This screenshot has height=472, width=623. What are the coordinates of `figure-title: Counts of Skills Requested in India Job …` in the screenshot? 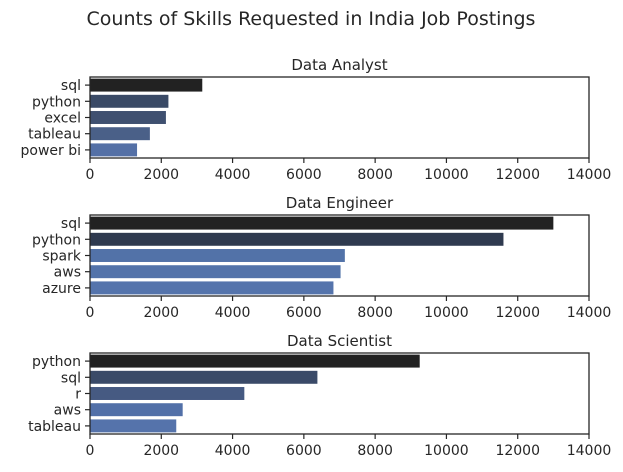 It's located at (311, 19).